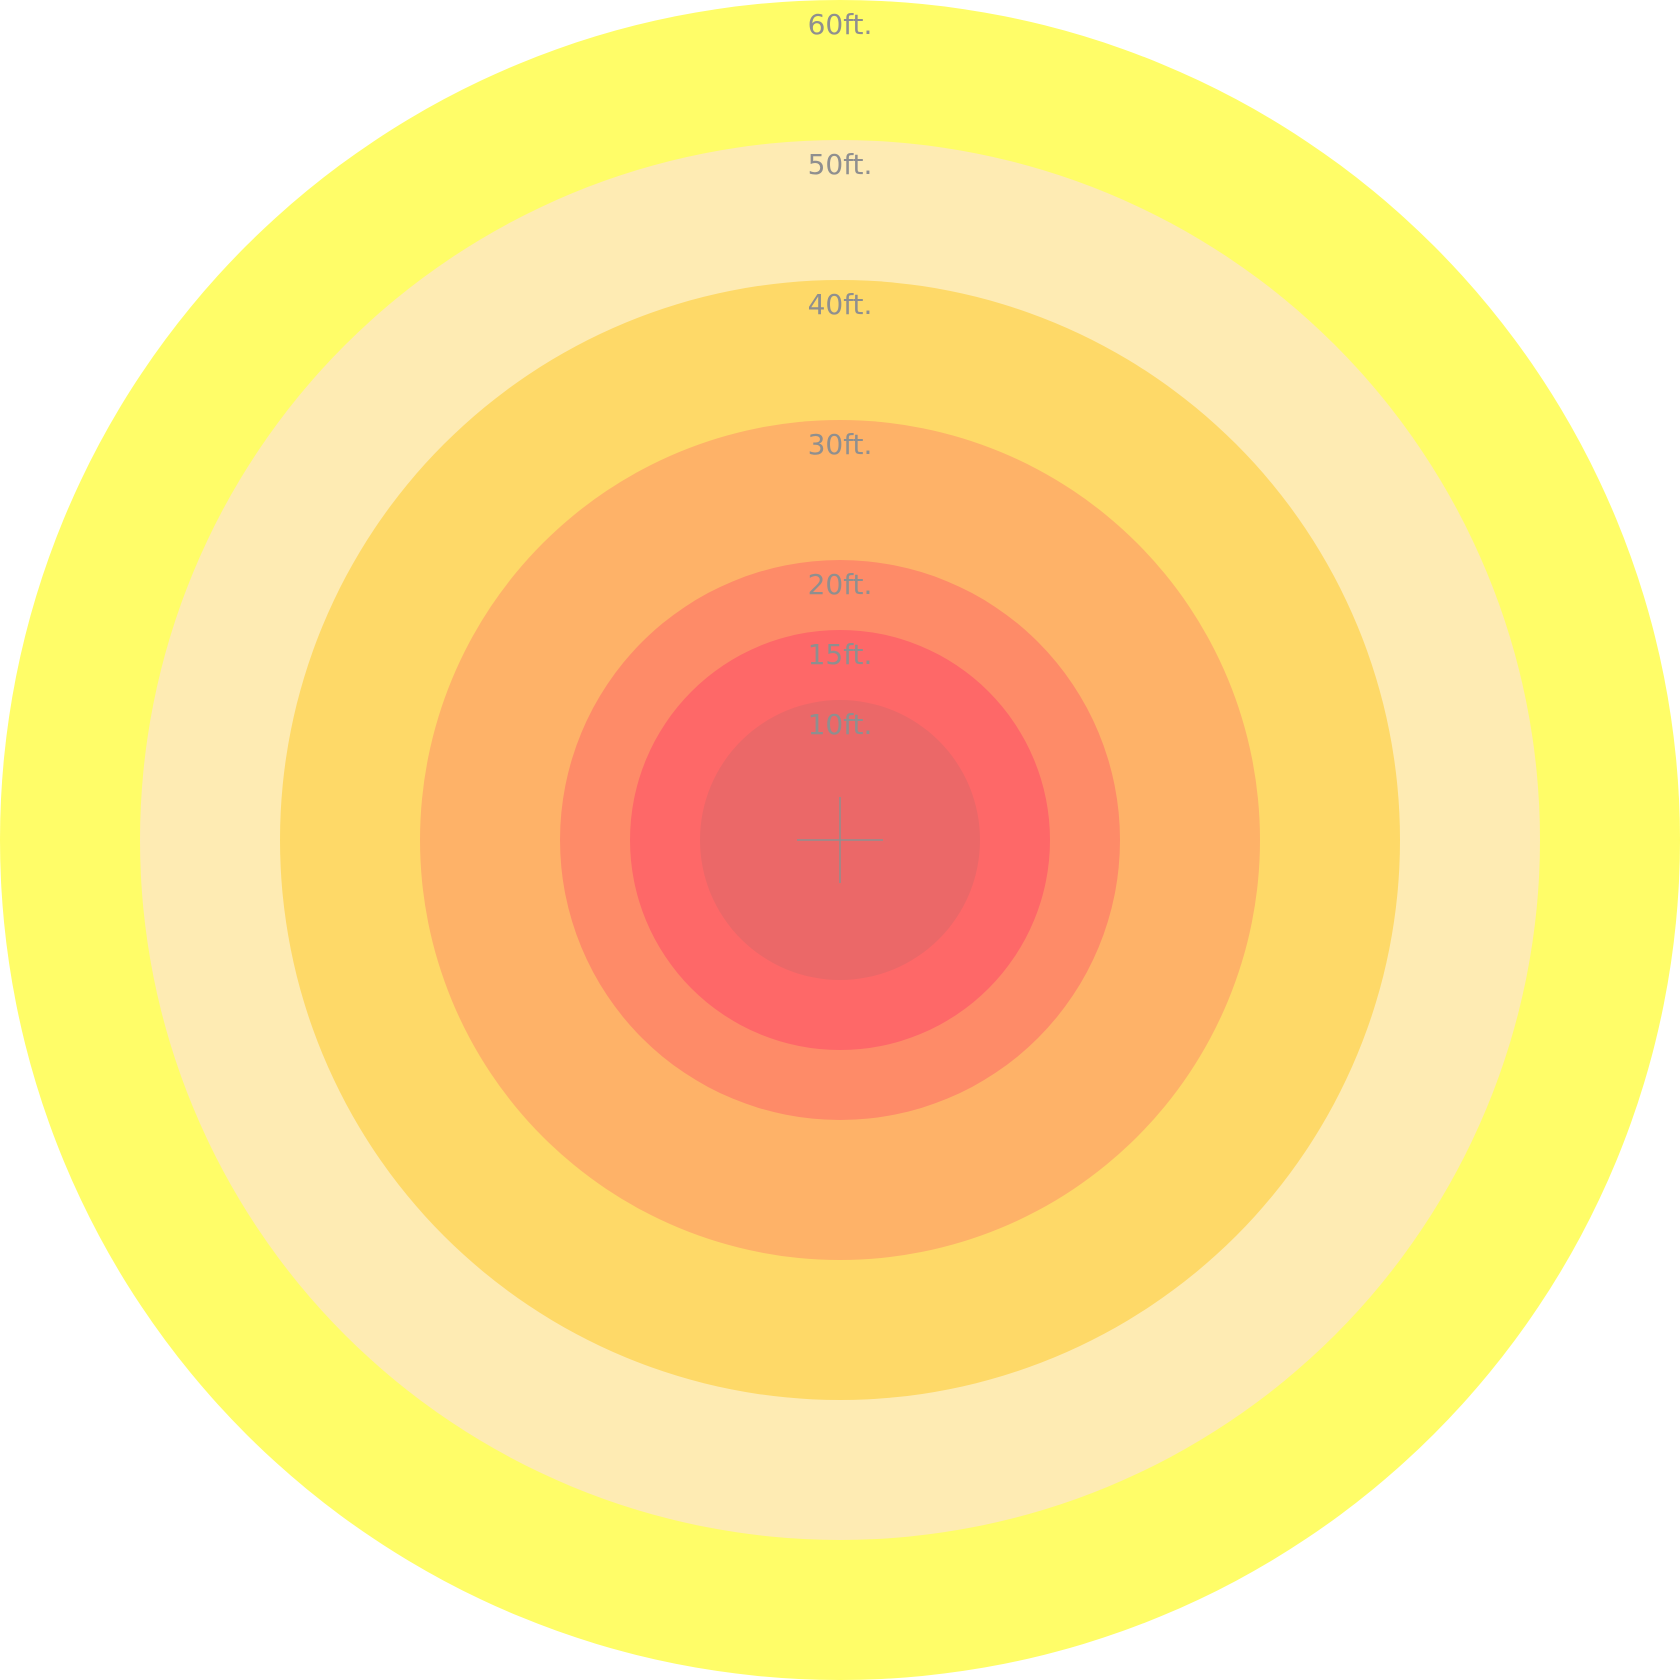  I want to click on crosshair-icon, so click(840, 840).